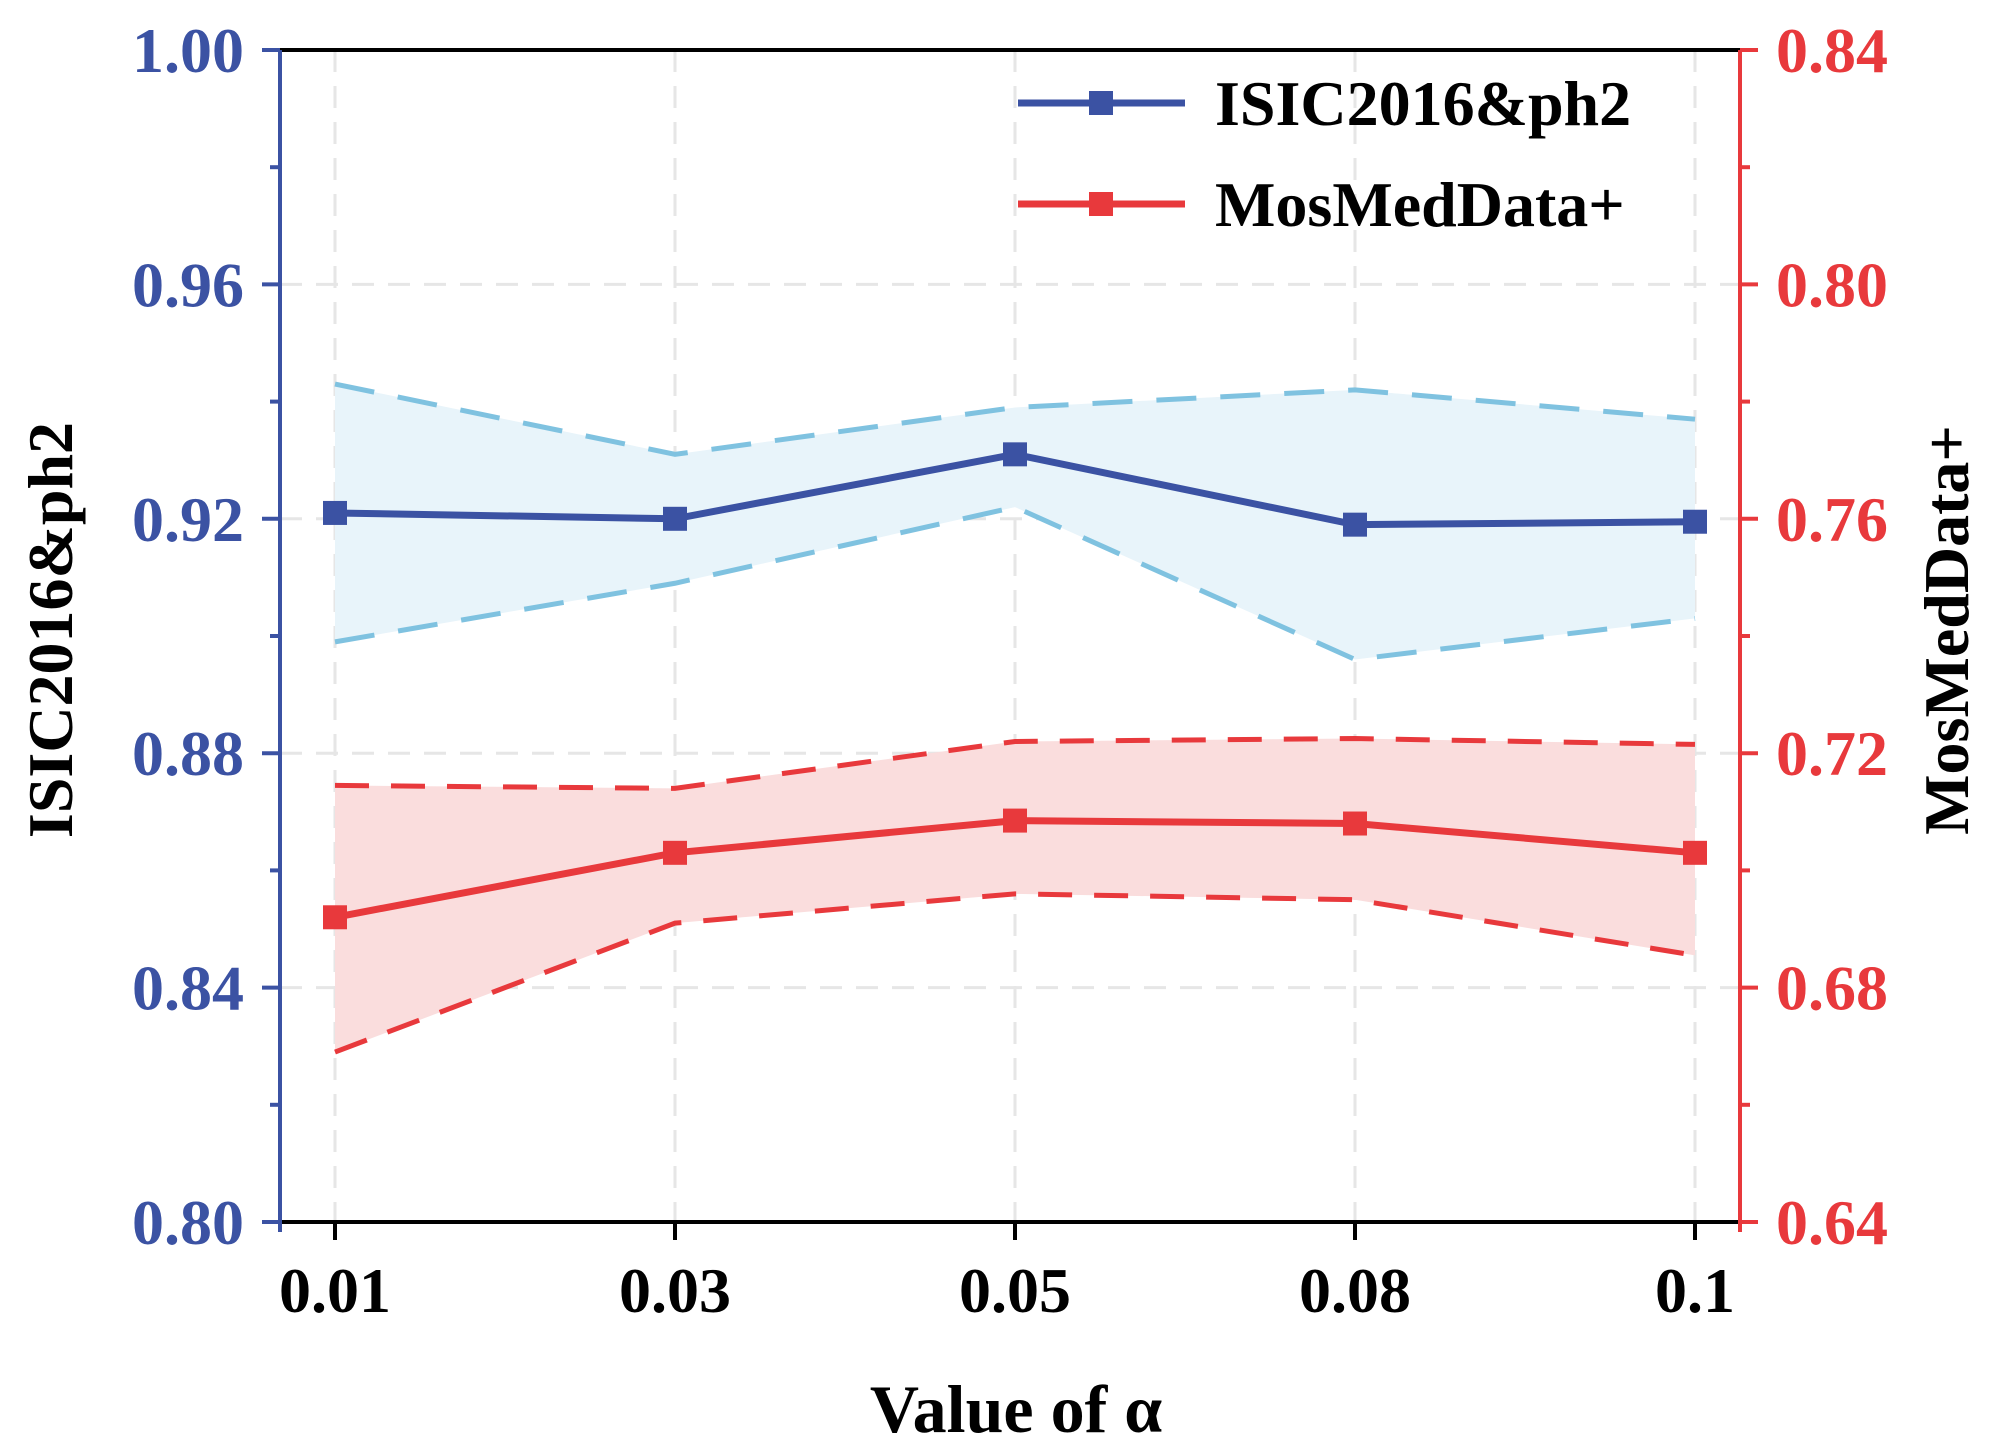 The height and width of the screenshot is (1452, 2000). Describe the element at coordinates (1016, 1409) in the screenshot. I see `x-axis-title: Value of α` at that location.